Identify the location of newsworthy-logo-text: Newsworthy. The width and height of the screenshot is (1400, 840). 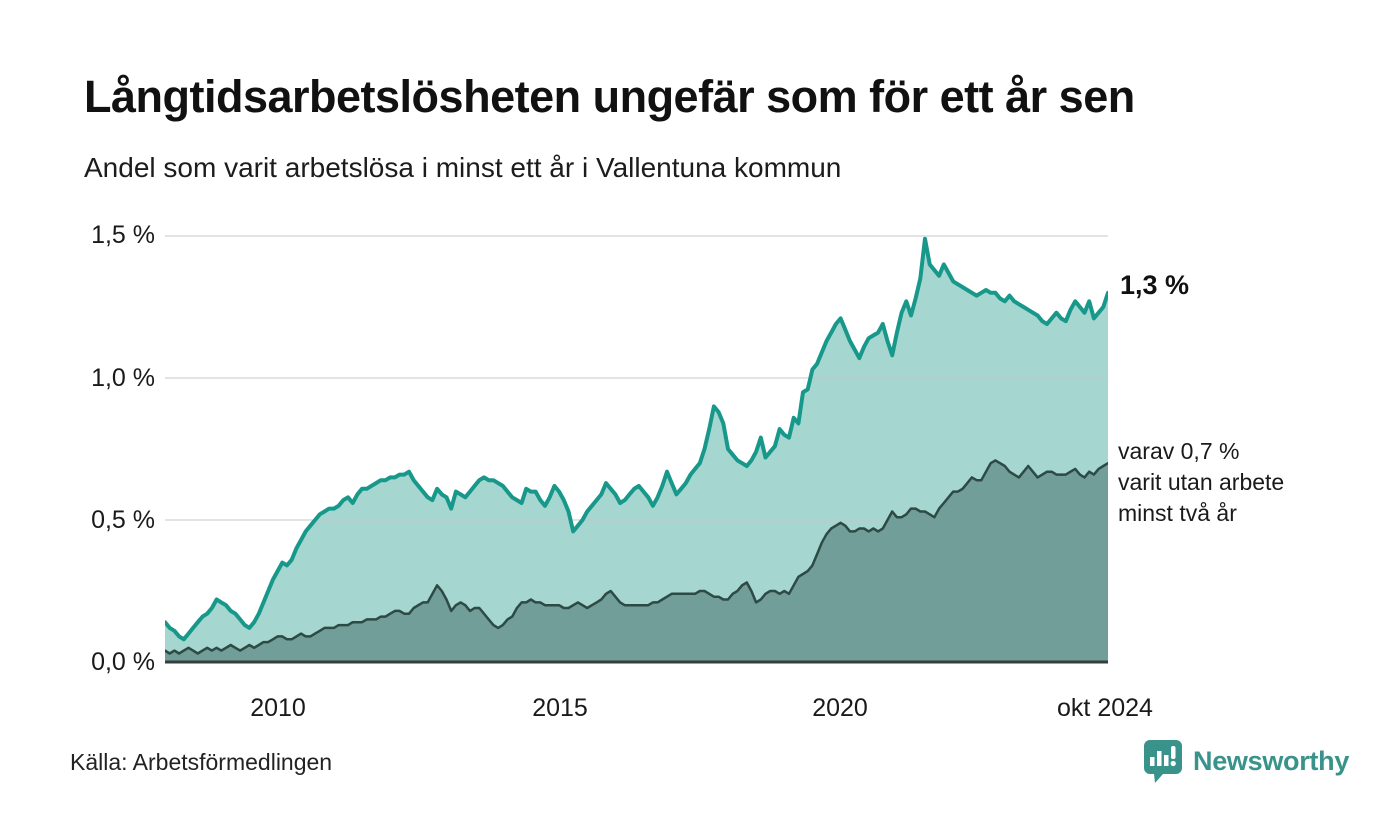
(1271, 760).